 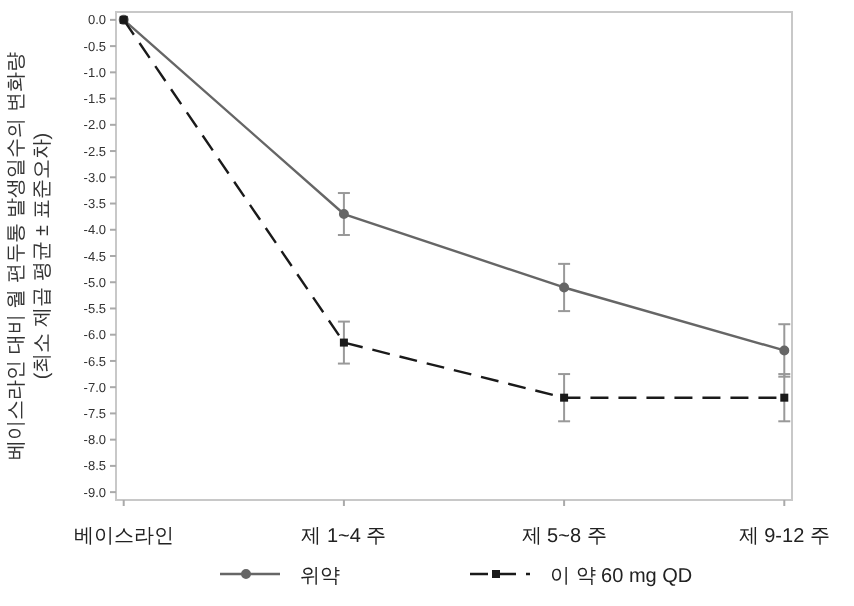 I want to click on legend-label: 위약, so click(x=320, y=577).